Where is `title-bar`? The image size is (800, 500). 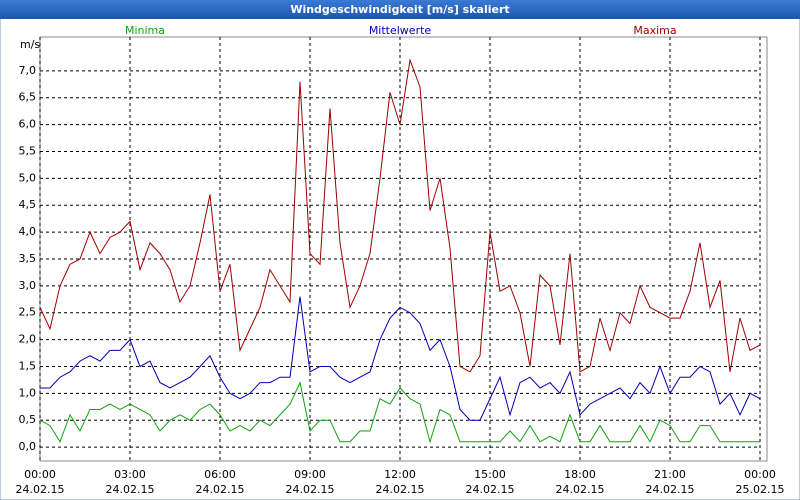
title-bar is located at coordinates (400, 9).